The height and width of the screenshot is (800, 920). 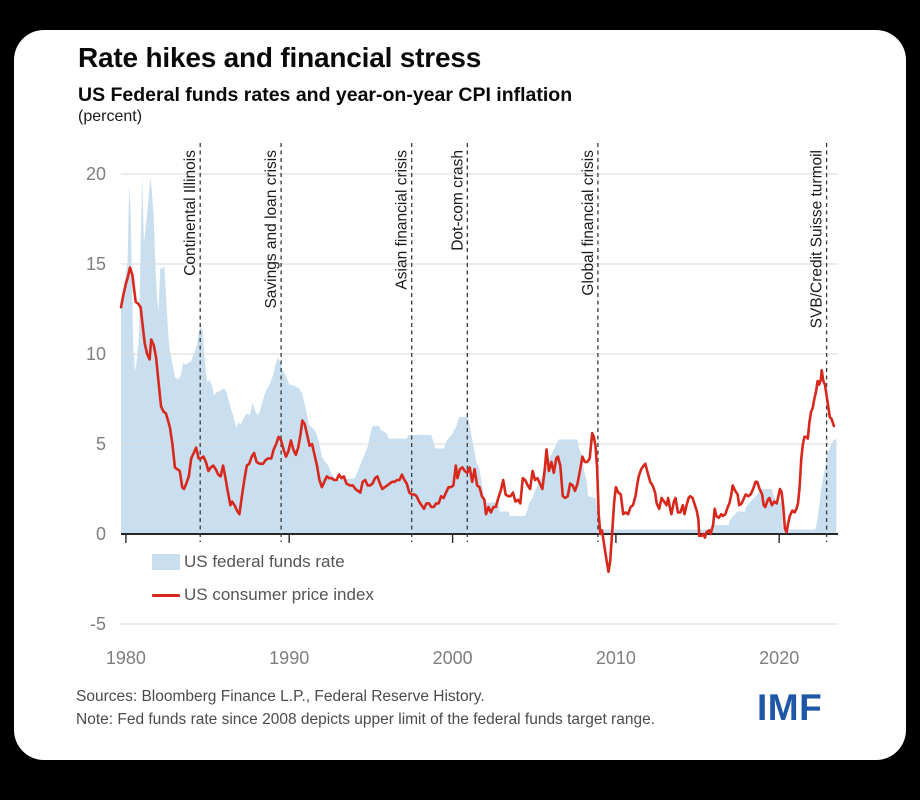 What do you see at coordinates (96, 264) in the screenshot?
I see `y-tick-label: 15` at bounding box center [96, 264].